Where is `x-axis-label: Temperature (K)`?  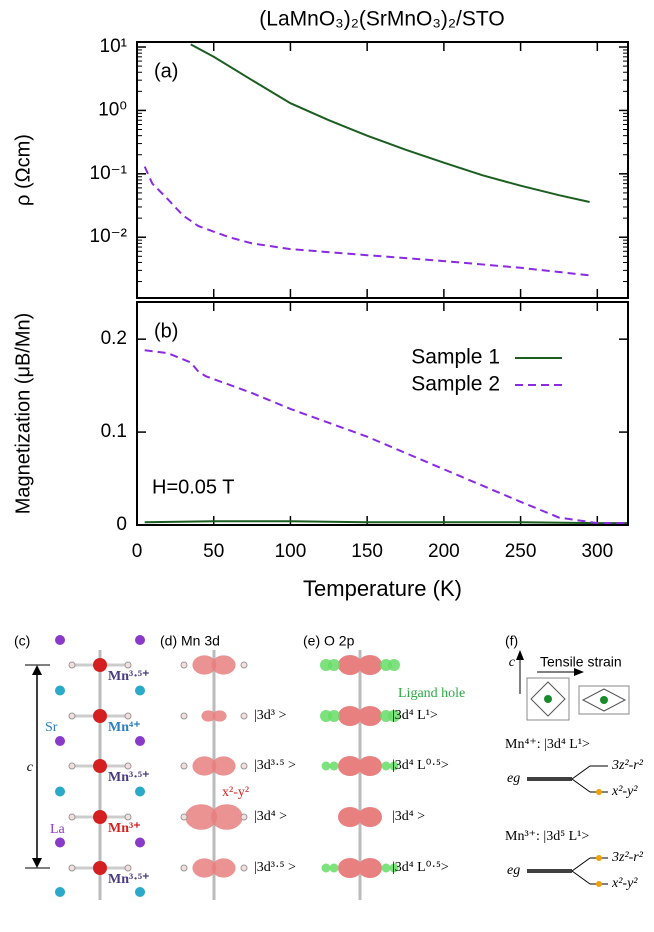 x-axis-label: Temperature (K) is located at coordinates (382, 588).